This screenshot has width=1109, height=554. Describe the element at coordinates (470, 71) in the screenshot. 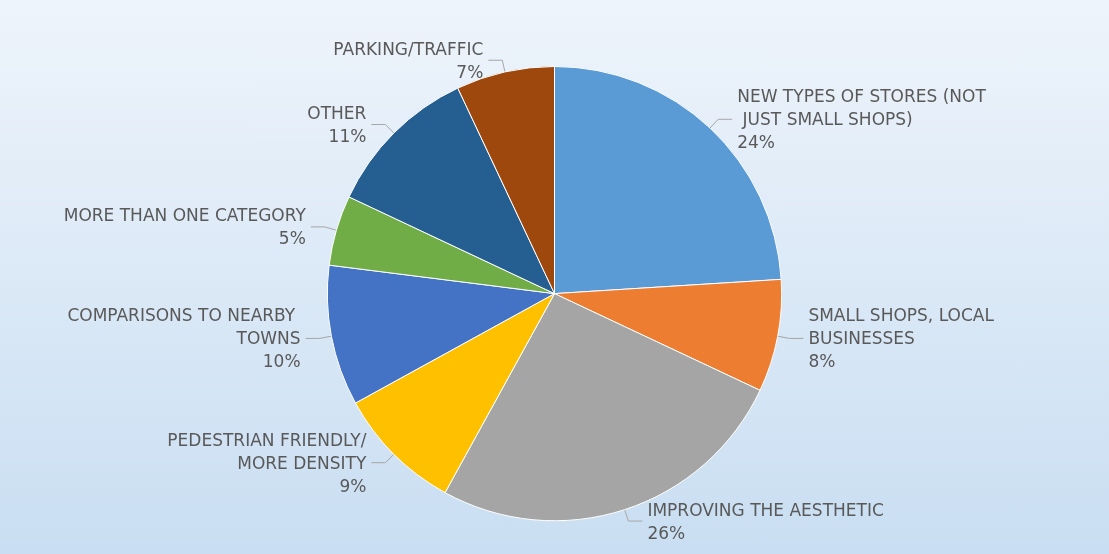

I see `data-label: 7%` at that location.